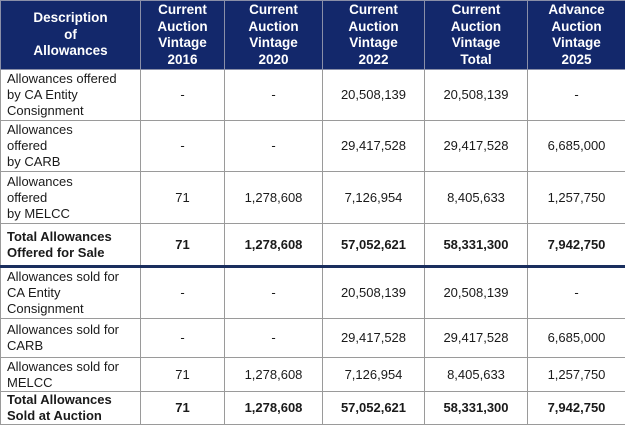 Image resolution: width=625 pixels, height=425 pixels. Describe the element at coordinates (70, 408) in the screenshot. I see `cell-description: Total Allowances Sold at Auction` at that location.